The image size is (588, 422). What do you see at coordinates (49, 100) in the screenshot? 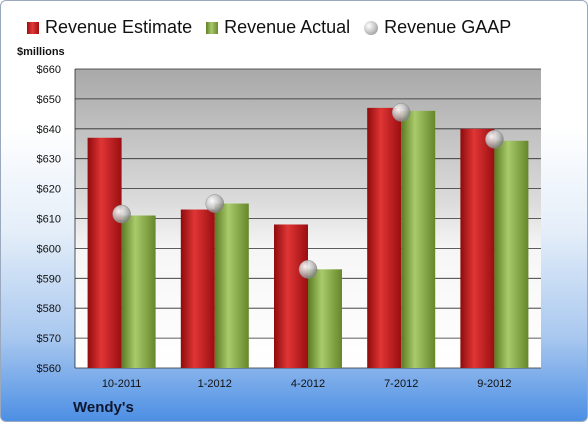
I see `y-tick-label: $650` at bounding box center [49, 100].